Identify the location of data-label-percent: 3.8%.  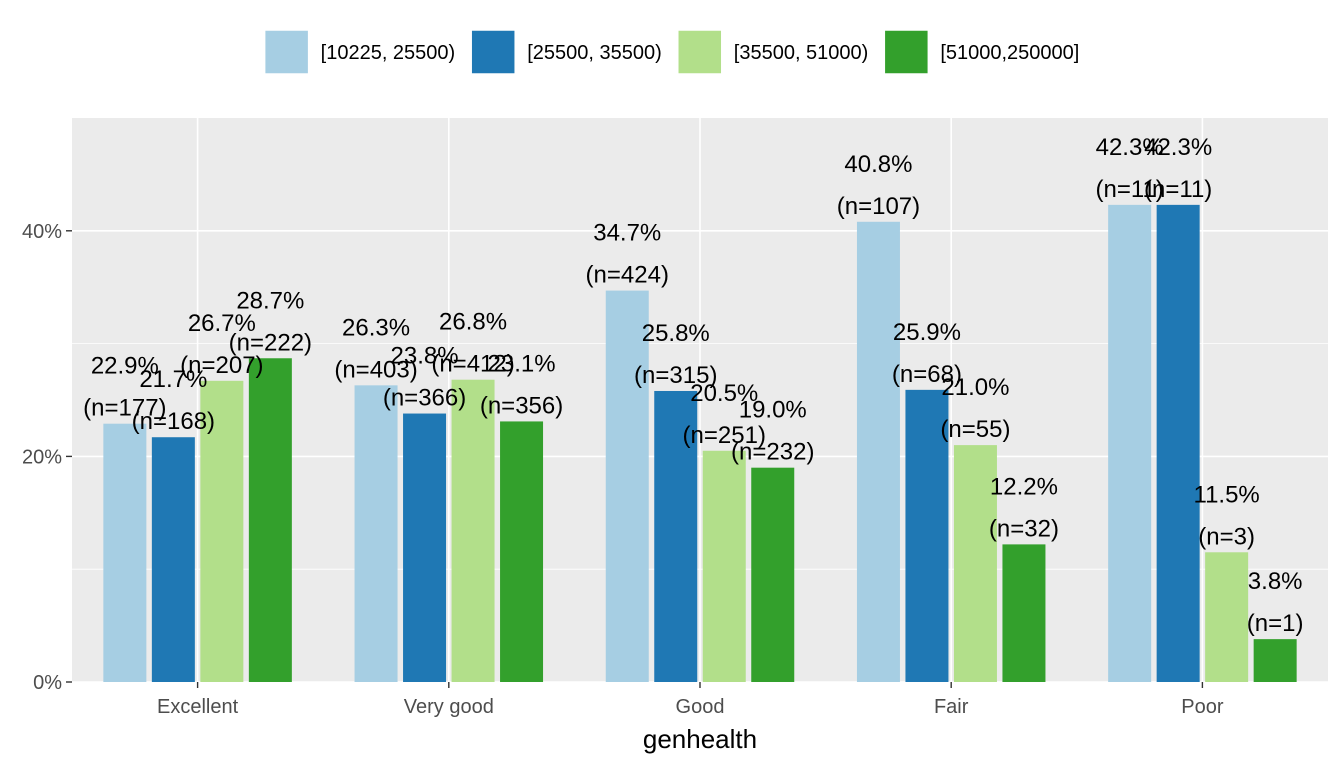
(1275, 581).